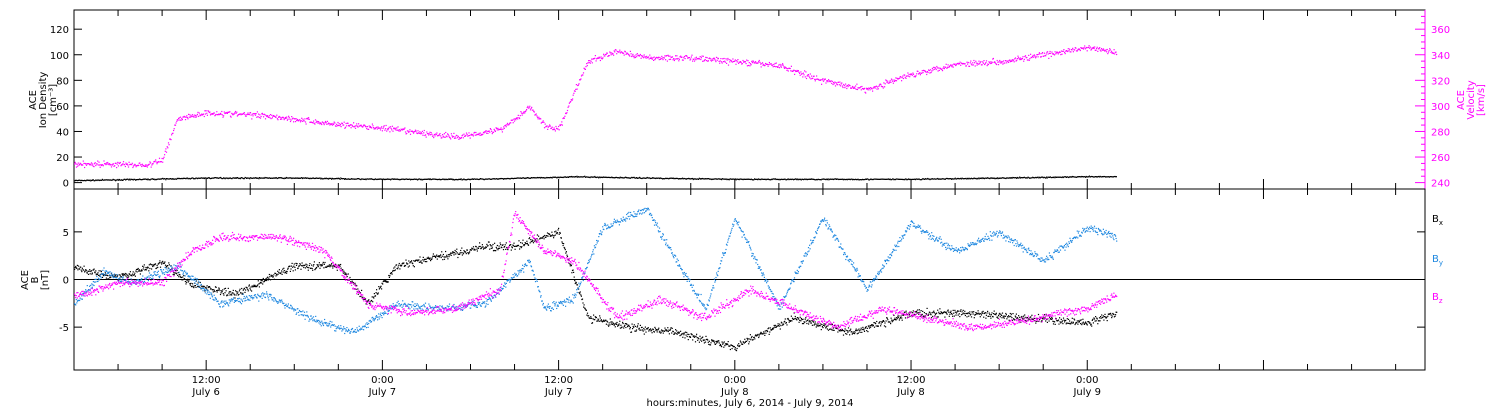 This screenshot has height=410, width=1500. Describe the element at coordinates (25, 280) in the screenshot. I see `y-label-line: ACE` at that location.